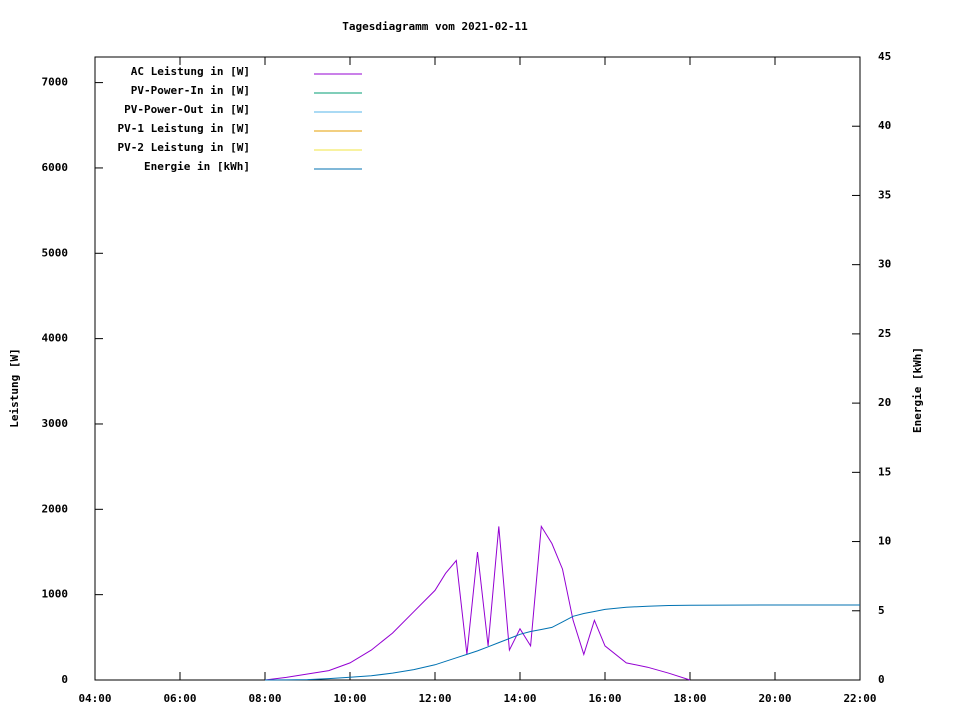 The height and width of the screenshot is (720, 960). What do you see at coordinates (884, 541) in the screenshot?
I see `y2-tick-label: 10` at bounding box center [884, 541].